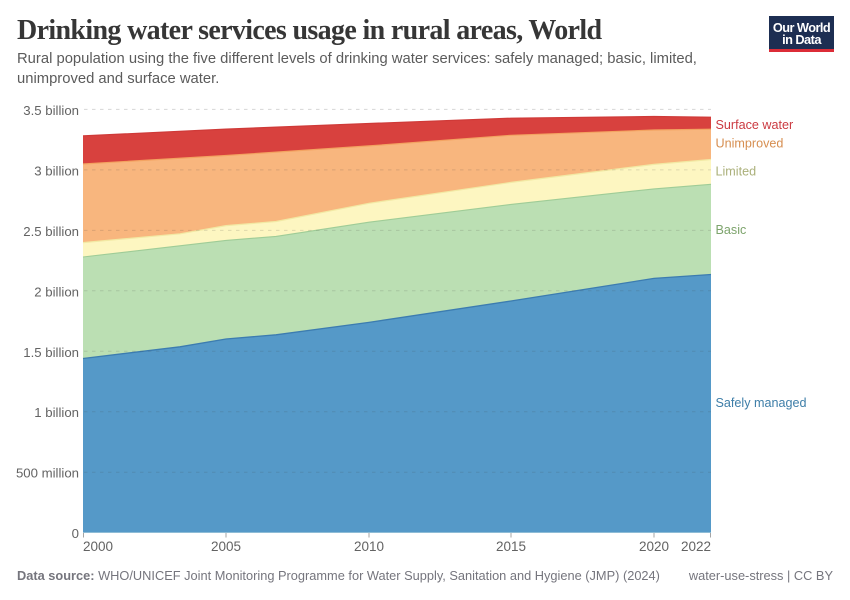 This screenshot has height=600, width=850. What do you see at coordinates (750, 144) in the screenshot?
I see `svg-text: Unimproved` at bounding box center [750, 144].